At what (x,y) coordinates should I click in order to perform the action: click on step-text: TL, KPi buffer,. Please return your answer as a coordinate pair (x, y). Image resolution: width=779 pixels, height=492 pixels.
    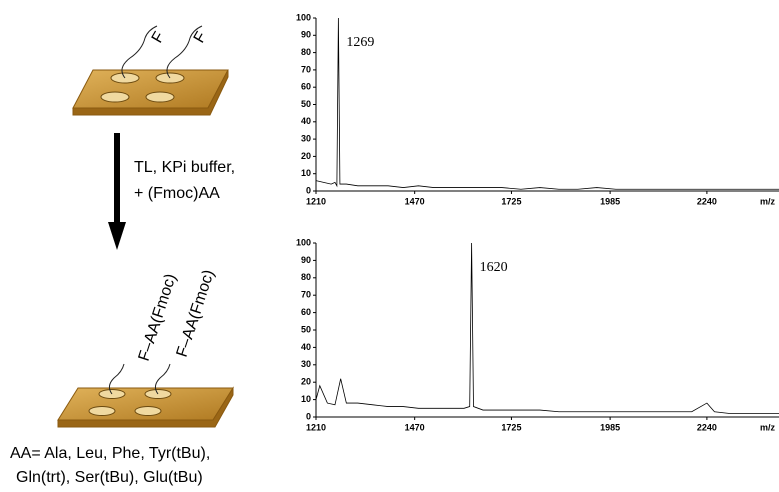
    Looking at the image, I should click on (184, 167).